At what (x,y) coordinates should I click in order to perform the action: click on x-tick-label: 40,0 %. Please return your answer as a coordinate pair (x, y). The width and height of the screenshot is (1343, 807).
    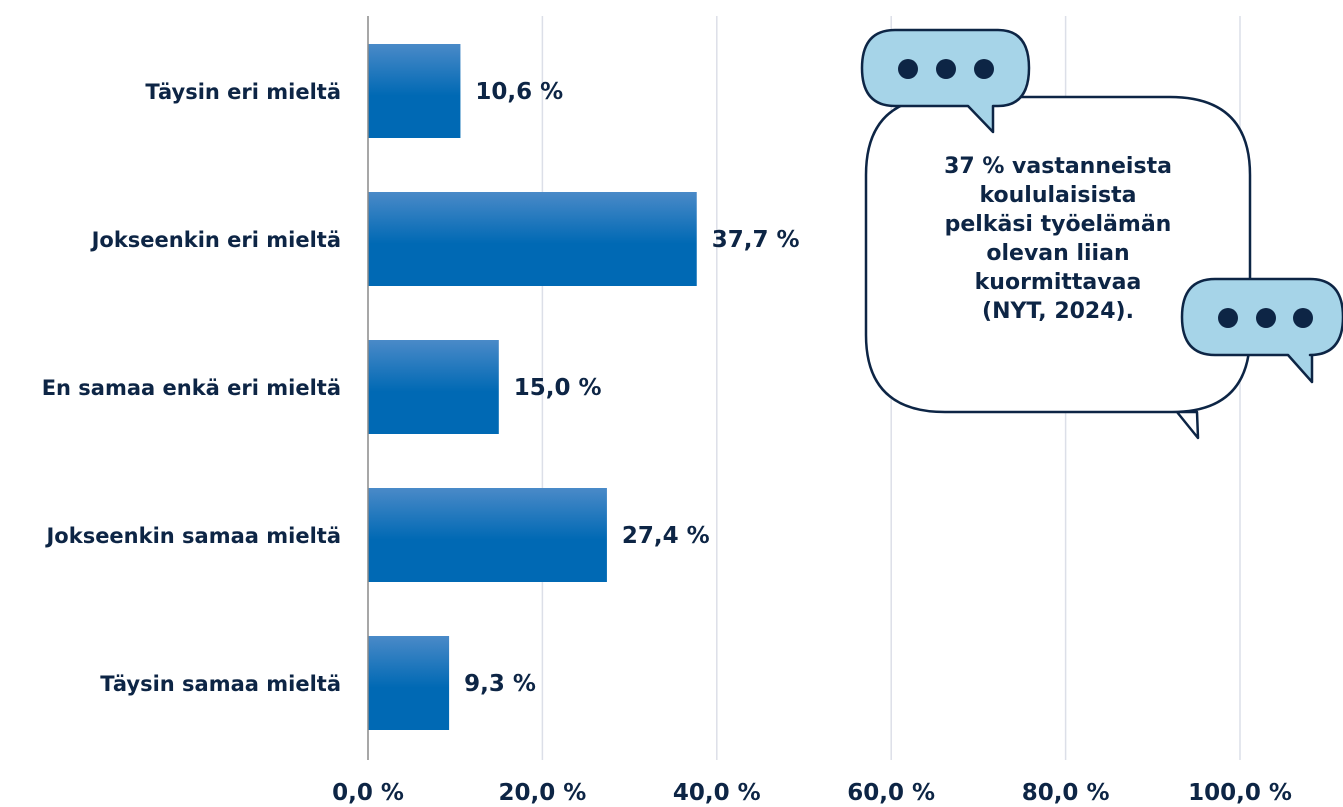
    Looking at the image, I should click on (717, 793).